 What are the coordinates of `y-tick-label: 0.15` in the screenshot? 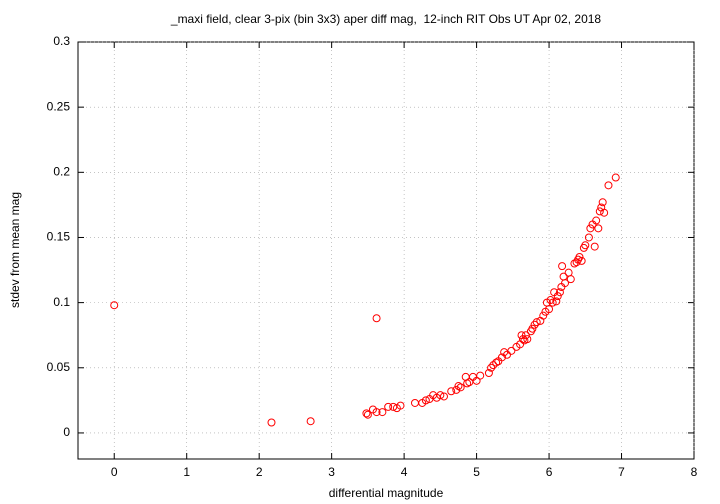 It's located at (59, 237).